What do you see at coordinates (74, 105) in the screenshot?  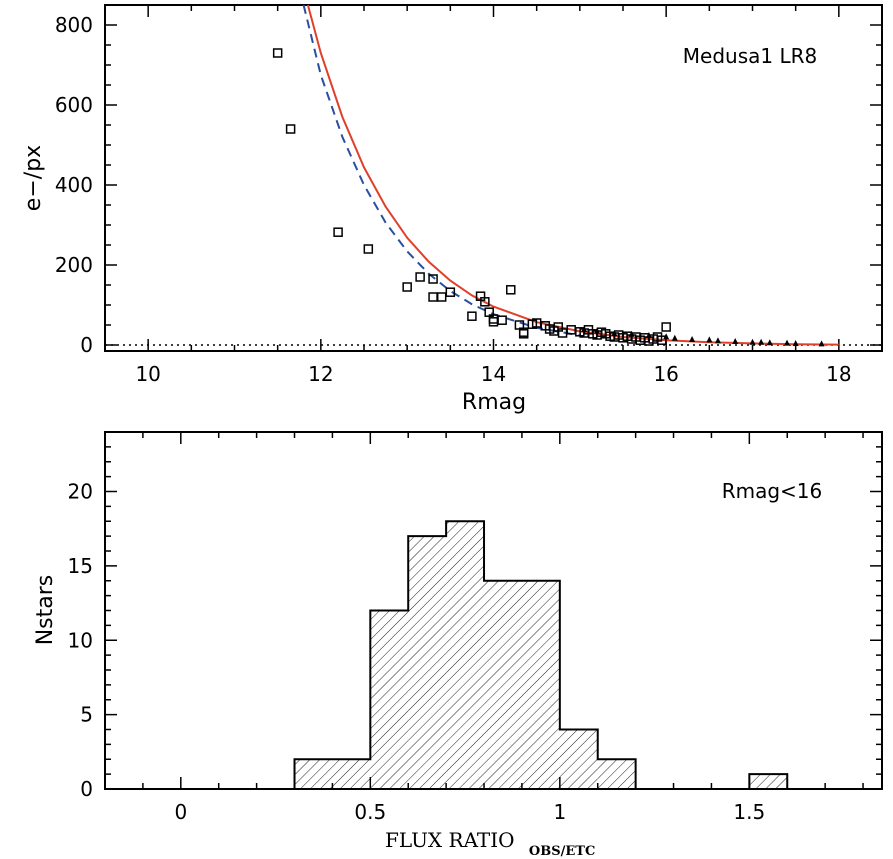 I see `scatter-y-tick-label: 600` at bounding box center [74, 105].